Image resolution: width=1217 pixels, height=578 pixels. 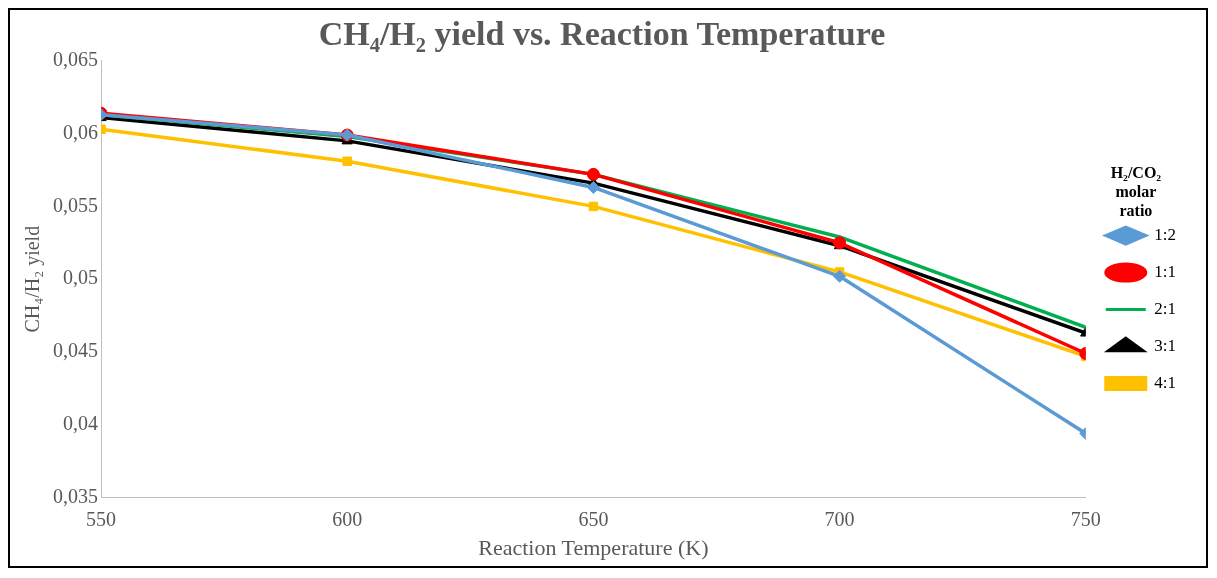 I want to click on x-tick-label: 650, so click(x=593, y=518).